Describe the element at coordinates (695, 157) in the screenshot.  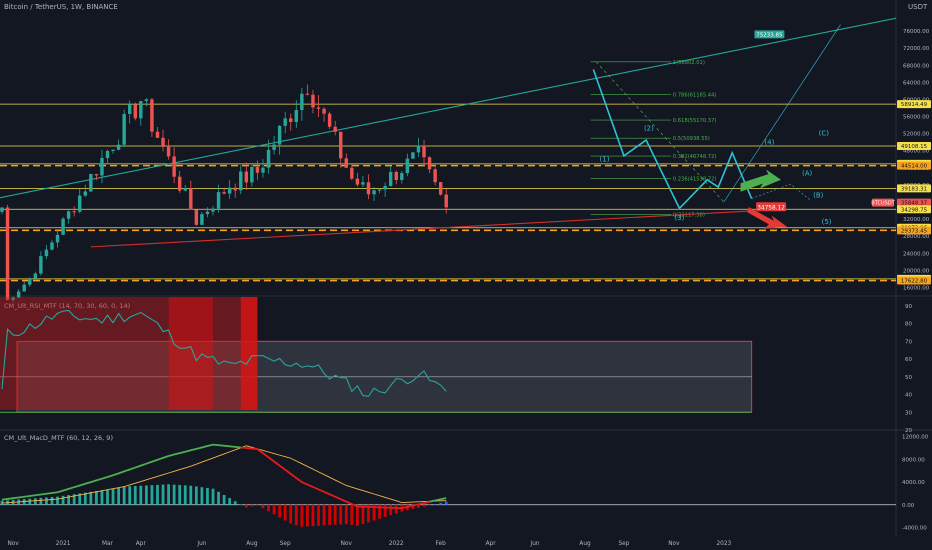
I see `fib-label: 0.382(46748.72)` at that location.